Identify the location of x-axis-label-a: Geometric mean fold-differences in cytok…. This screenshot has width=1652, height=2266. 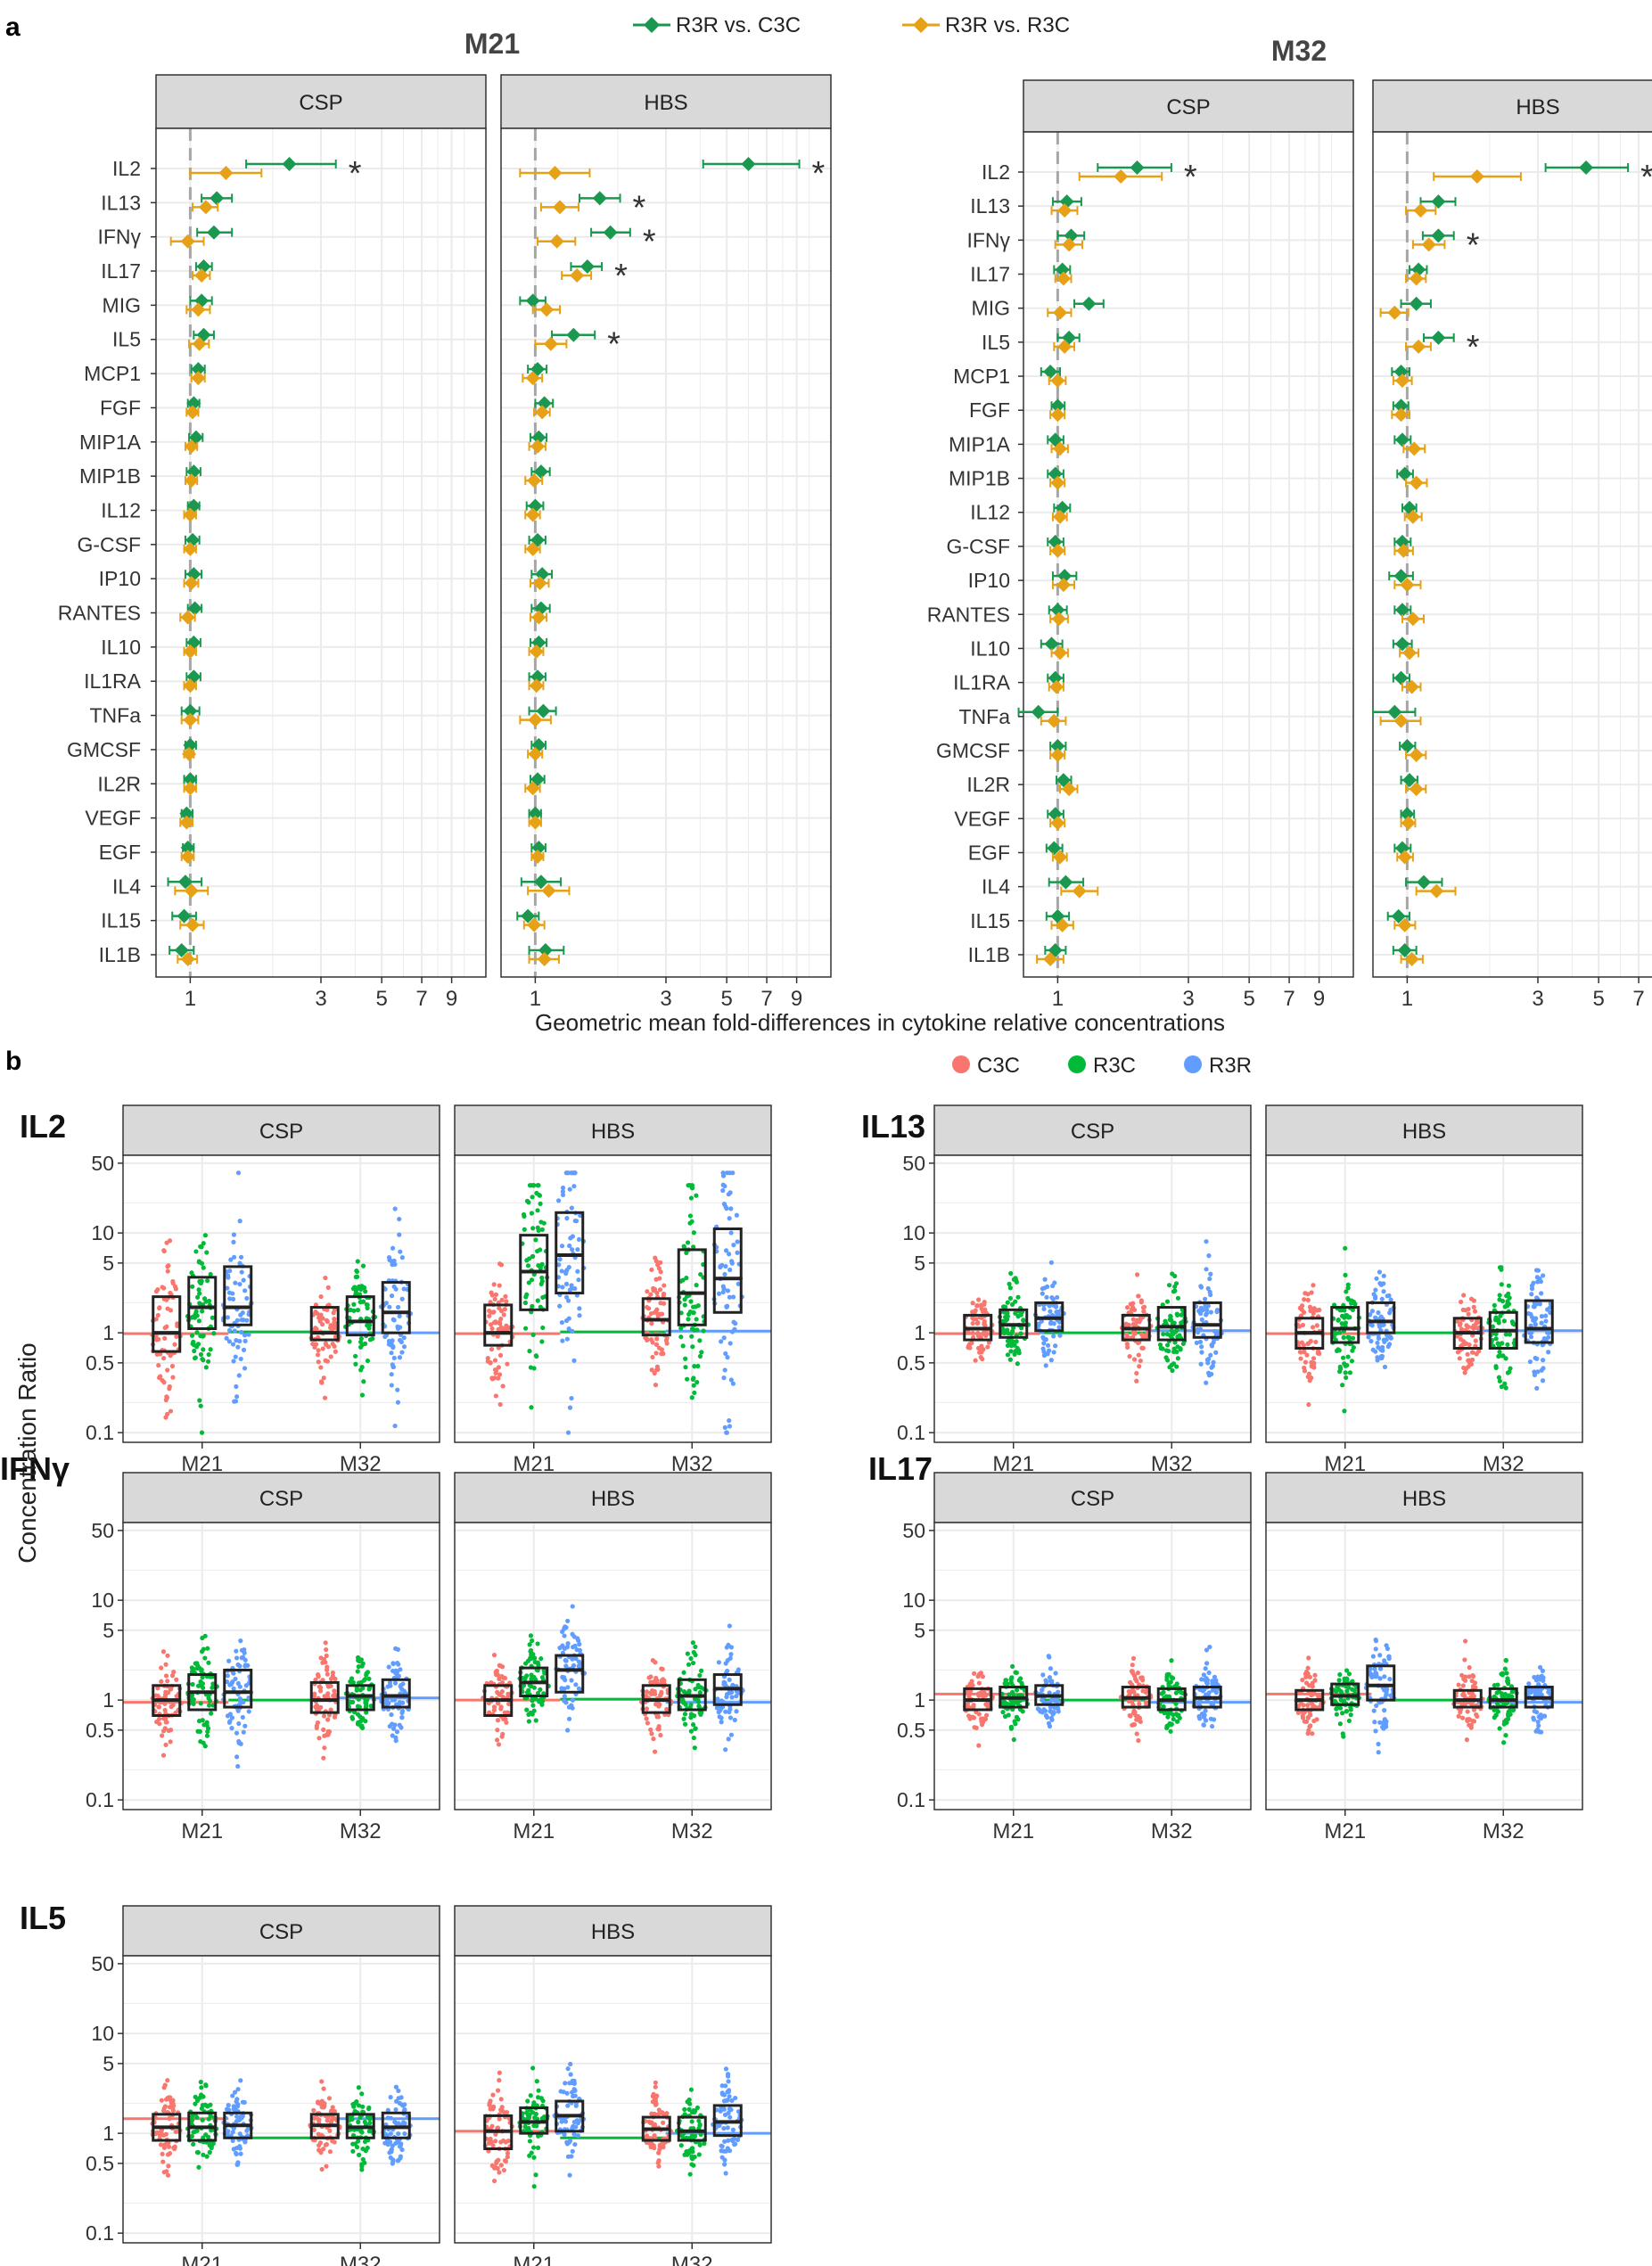
(880, 1023).